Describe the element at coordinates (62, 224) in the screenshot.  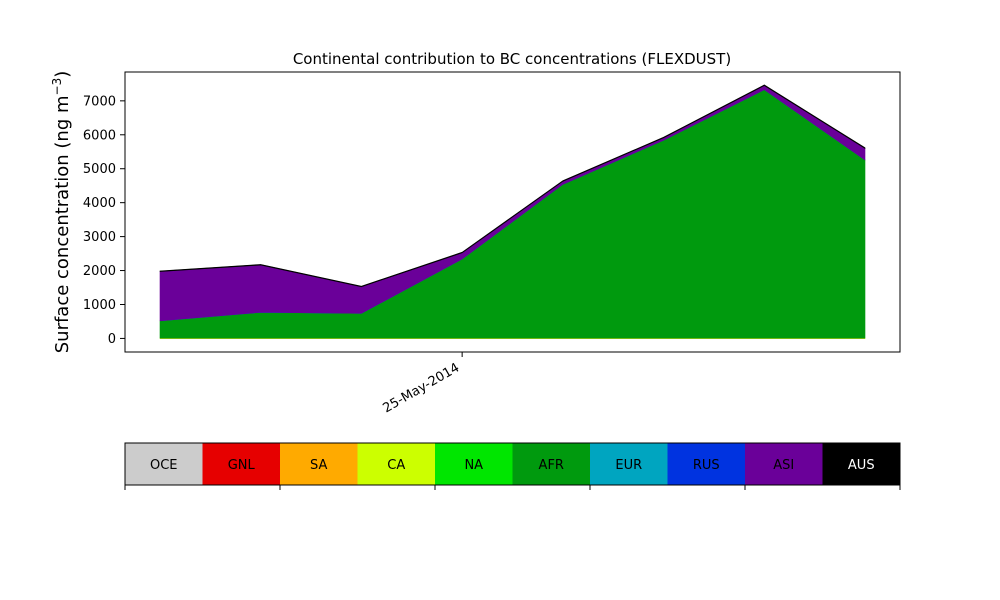
I see `y-axis-label-main: Surface concentration (ng m` at that location.